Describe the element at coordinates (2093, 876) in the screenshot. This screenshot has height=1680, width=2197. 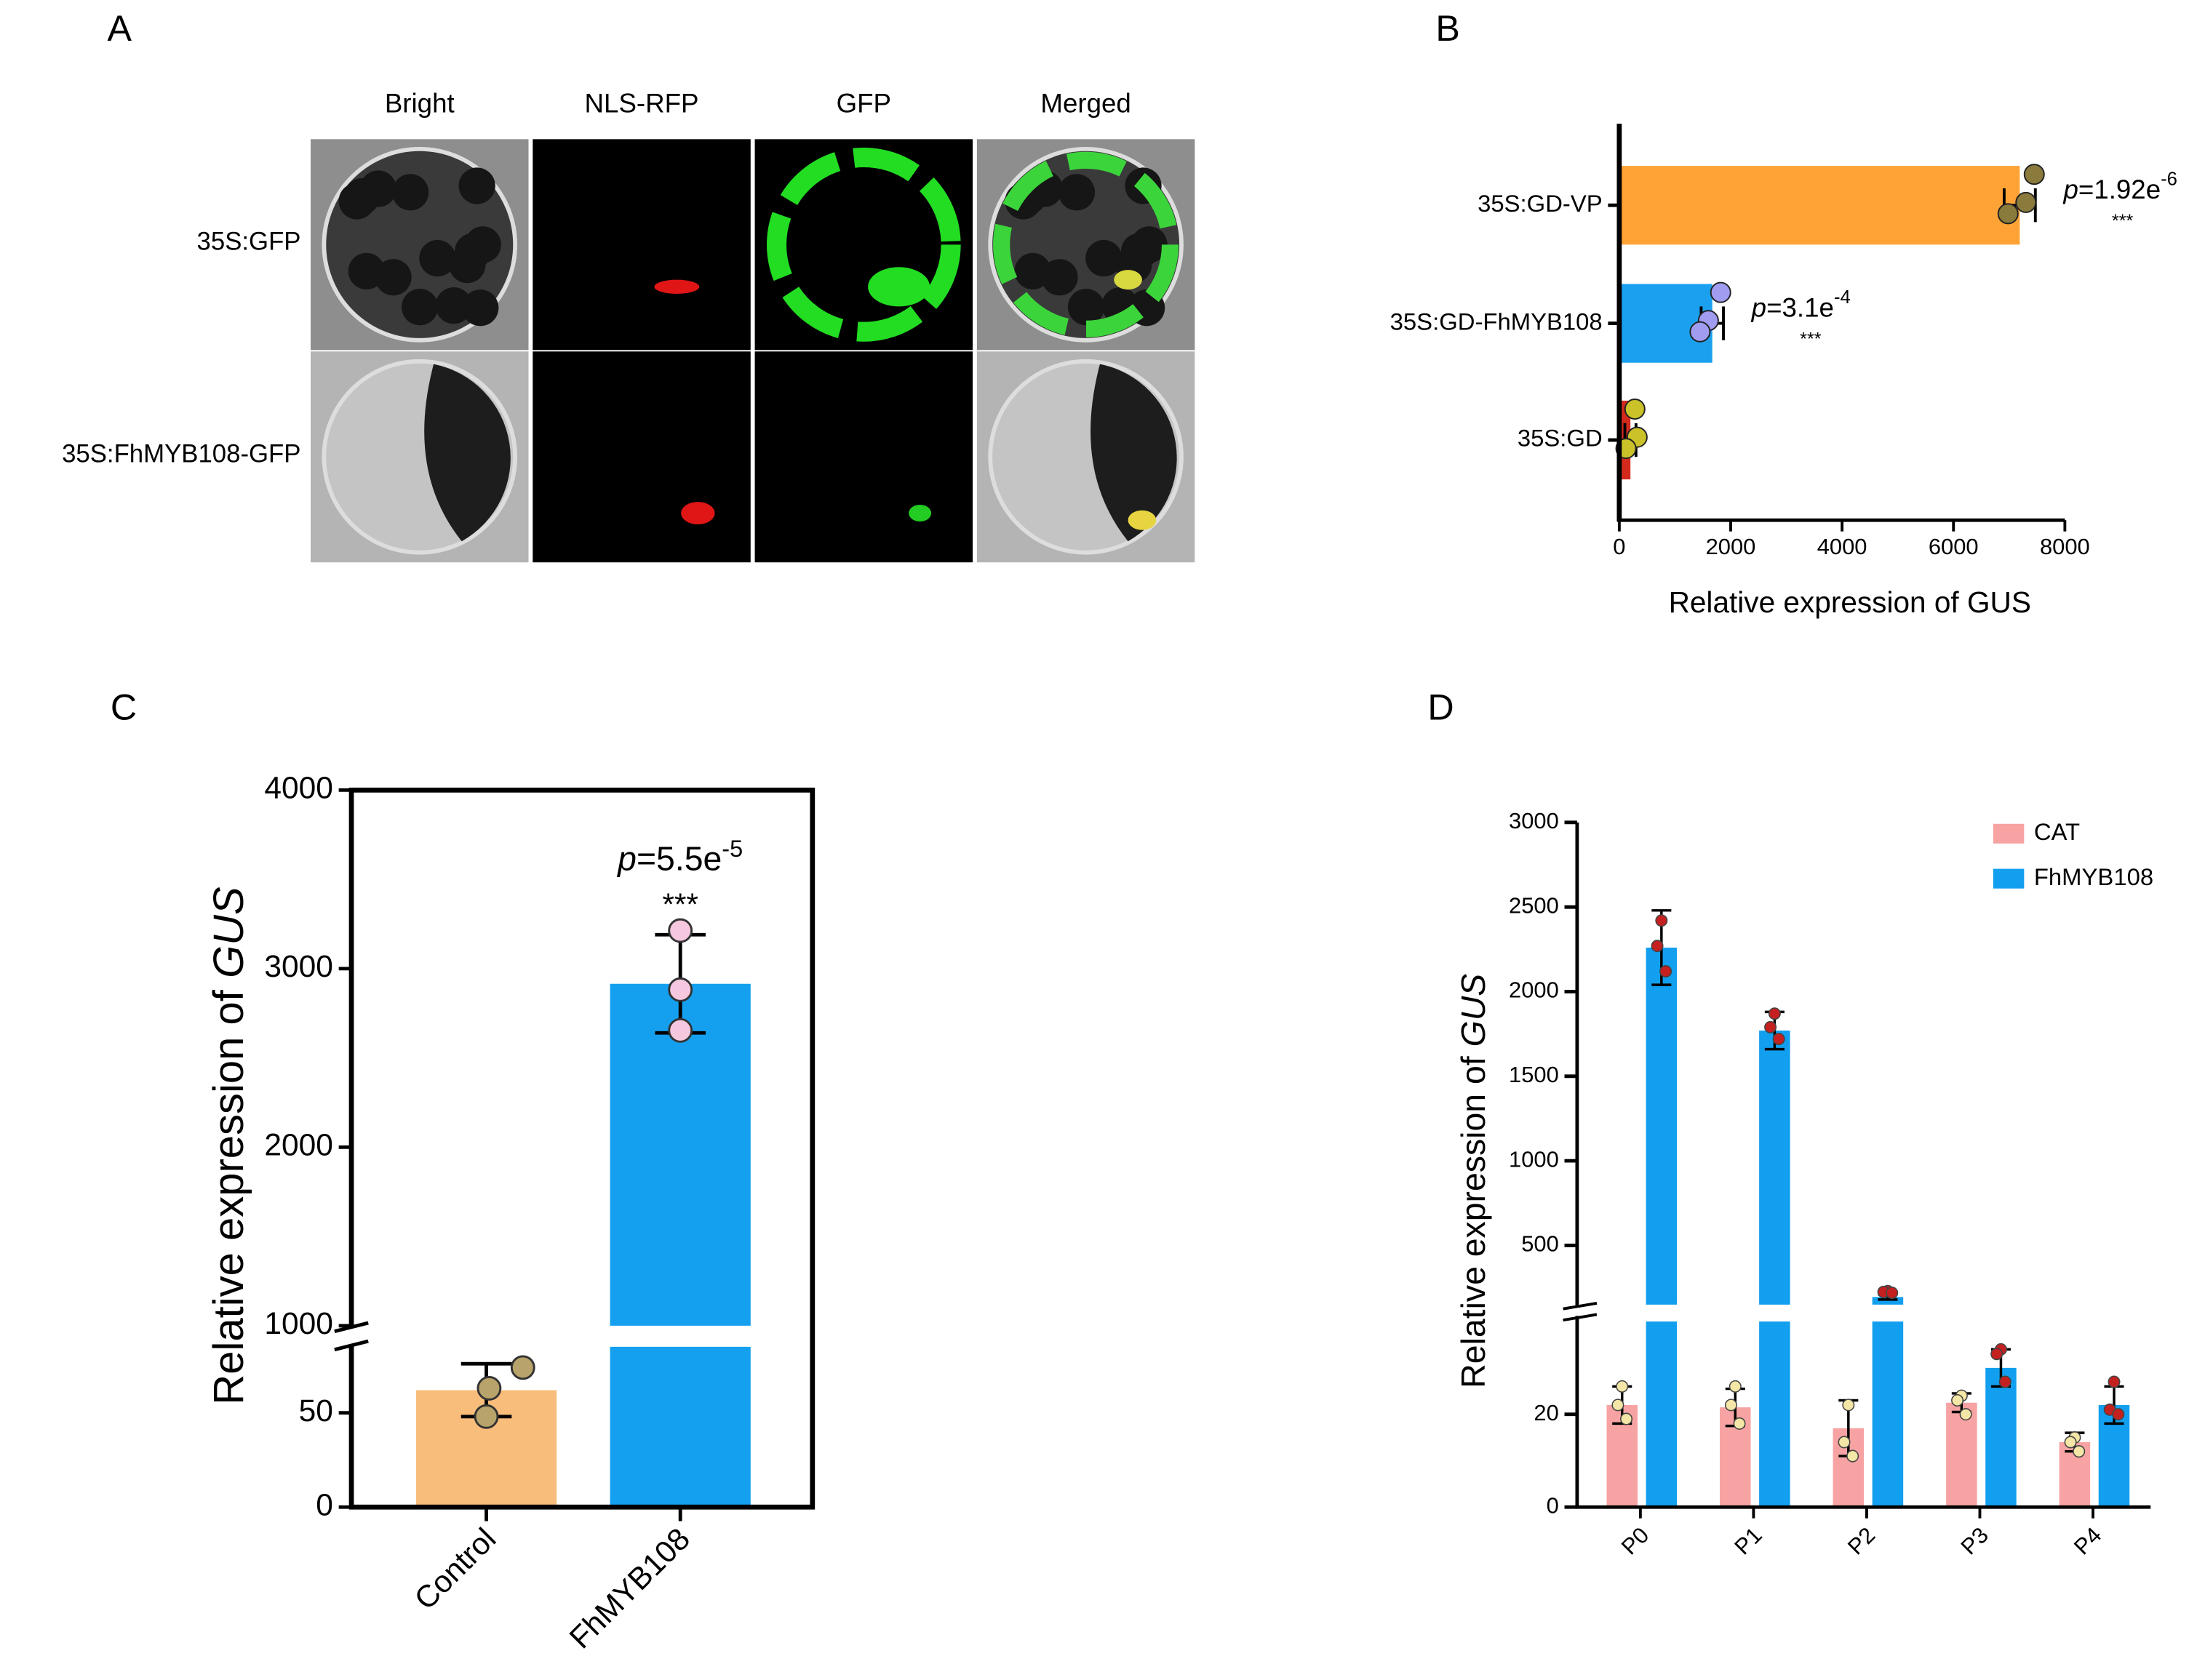
I see `legend-label: FhMYB108` at that location.